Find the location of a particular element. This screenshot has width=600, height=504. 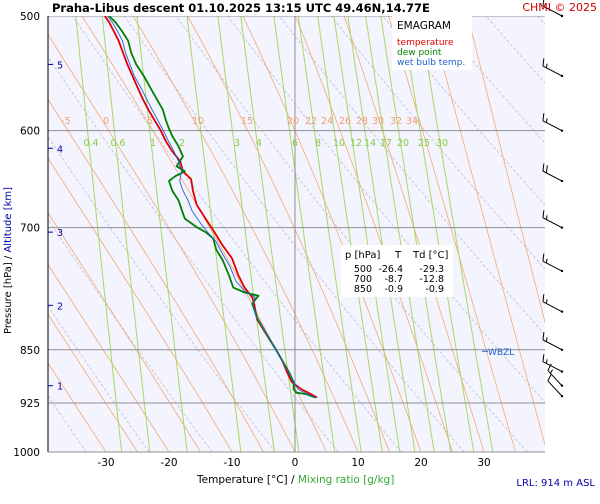

mixing-ratio-label: 30 is located at coordinates (442, 143).